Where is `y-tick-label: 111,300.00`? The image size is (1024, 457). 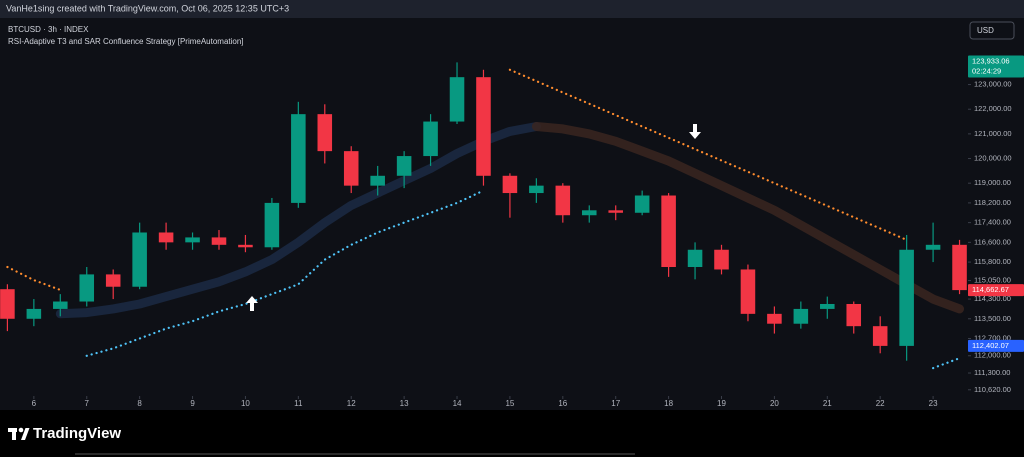 y-tick-label: 111,300.00 is located at coordinates (992, 372).